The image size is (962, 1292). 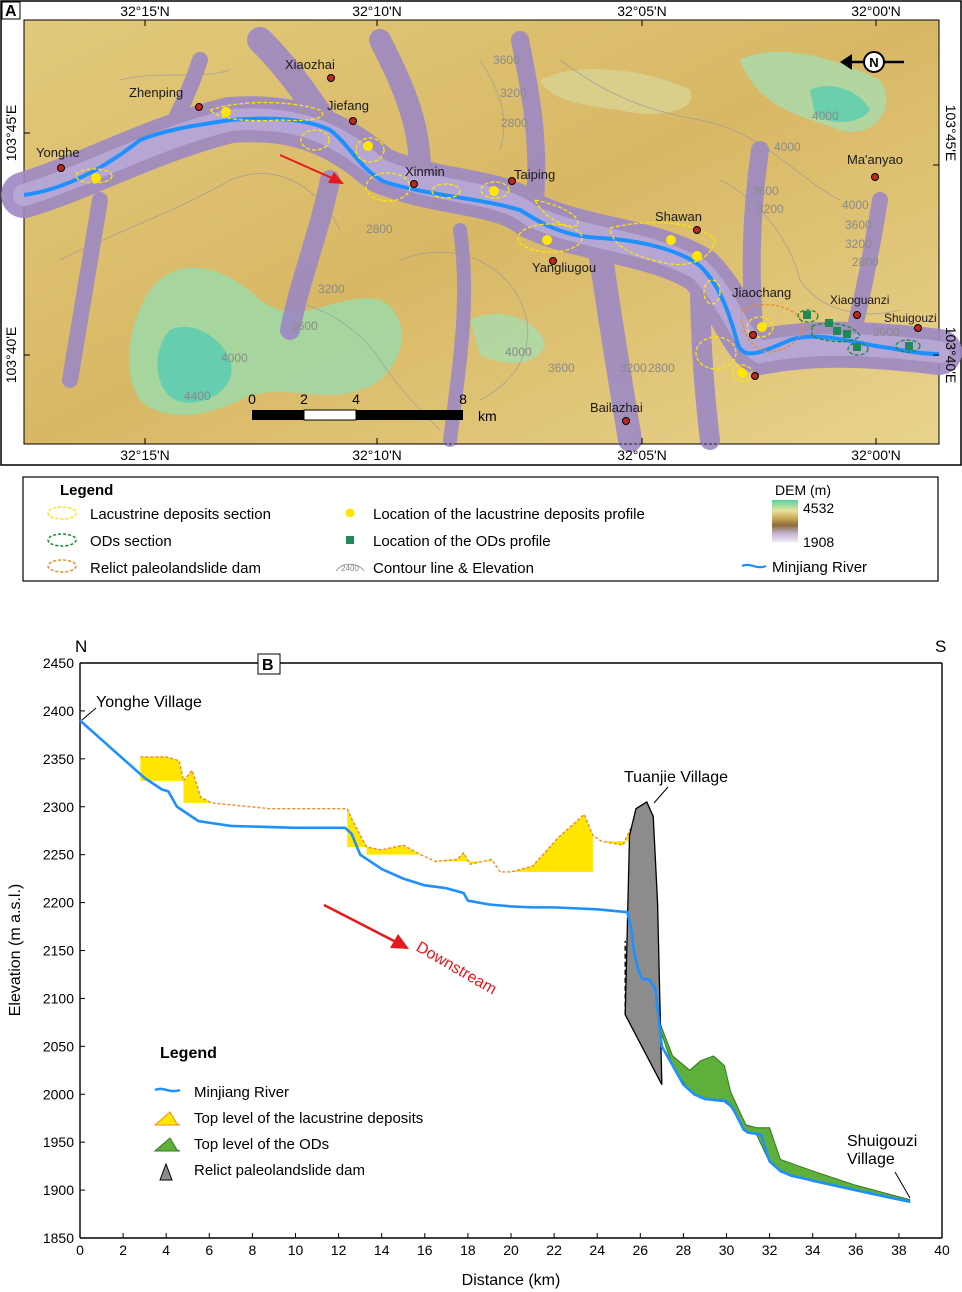 I want to click on village-label-shuigouzi: Shuigouzi, so click(x=910, y=318).